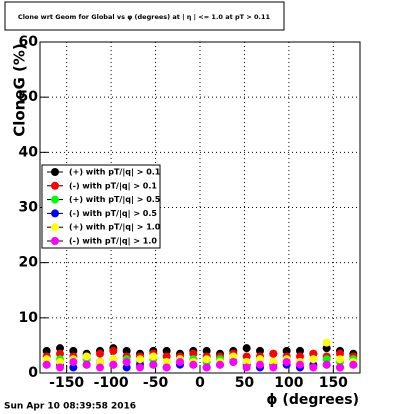 The image size is (400, 414). What do you see at coordinates (70, 407) in the screenshot?
I see `timestamp: Sun Apr 10 08:39:58 2016` at bounding box center [70, 407].